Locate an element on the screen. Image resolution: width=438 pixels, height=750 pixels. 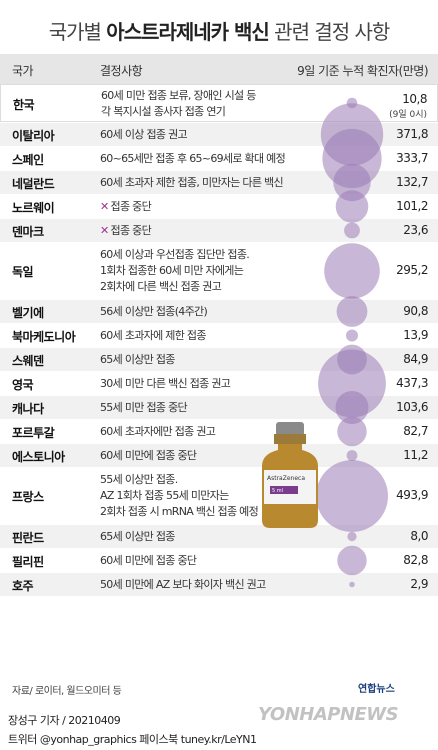
country-label: 벨기에 is located at coordinates (28, 312).